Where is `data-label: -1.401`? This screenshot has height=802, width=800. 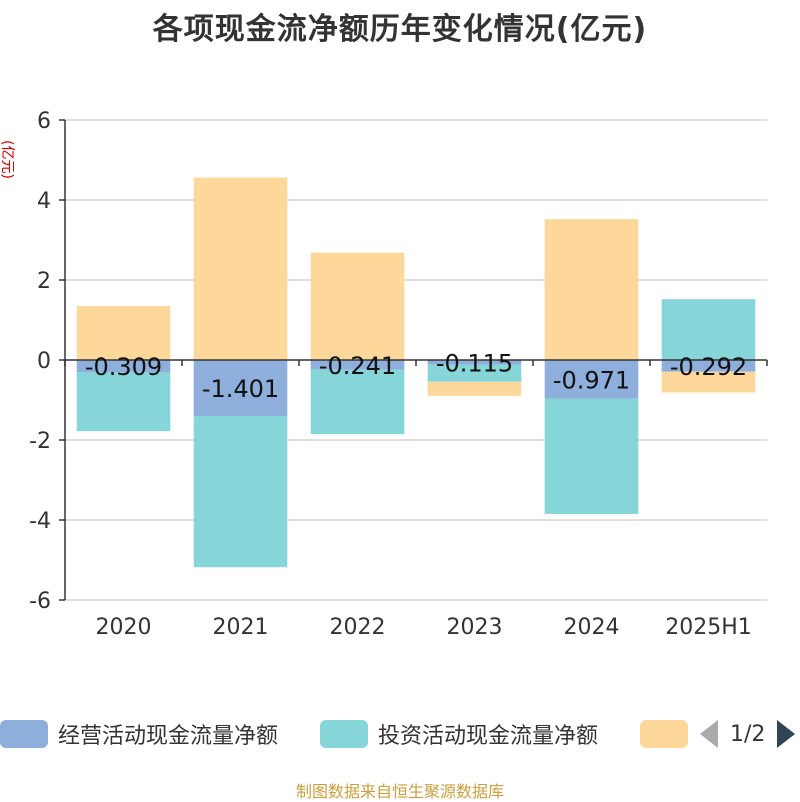
data-label: -1.401 is located at coordinates (240, 389).